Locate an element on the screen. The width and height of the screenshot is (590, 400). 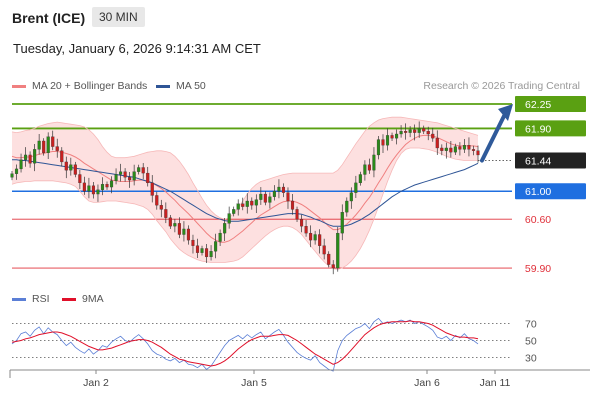
legend-label-9ma: 9MA is located at coordinates (93, 299).